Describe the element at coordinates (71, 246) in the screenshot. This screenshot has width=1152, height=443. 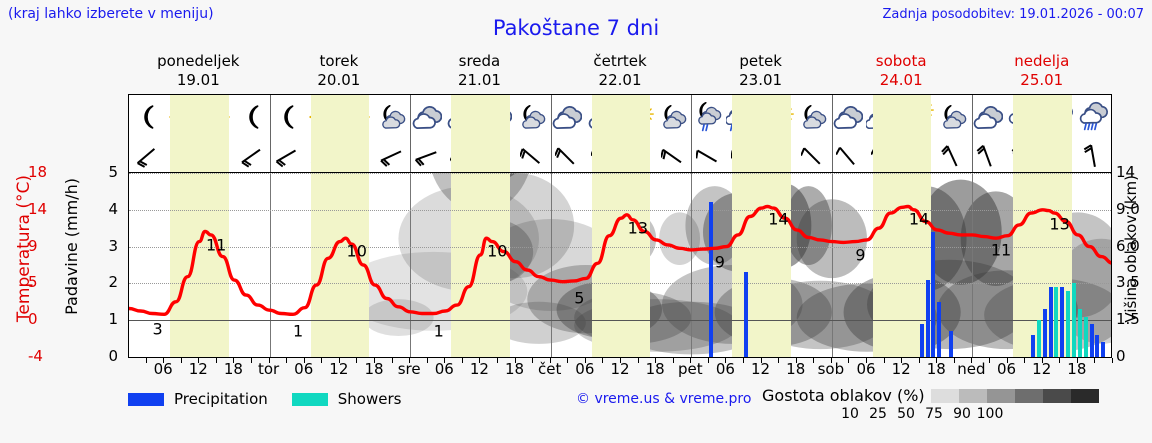
I see `precipitation-axis-title: Padavine (mm/h)` at that location.